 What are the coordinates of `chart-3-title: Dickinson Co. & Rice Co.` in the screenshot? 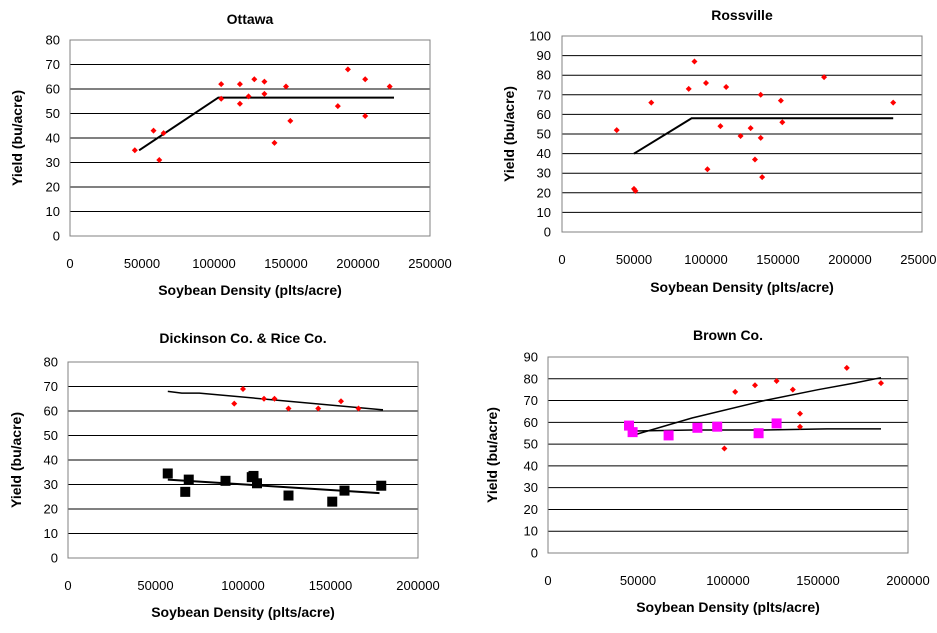 It's located at (242, 338).